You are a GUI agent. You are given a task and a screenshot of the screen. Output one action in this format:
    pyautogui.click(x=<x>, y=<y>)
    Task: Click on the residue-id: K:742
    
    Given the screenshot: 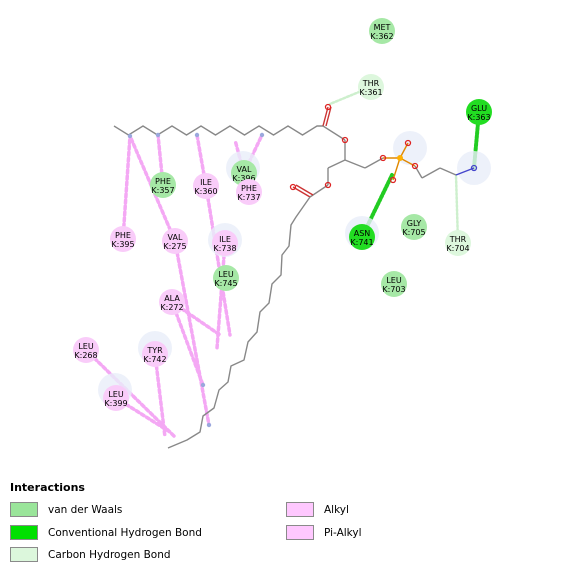 What is the action you would take?
    pyautogui.click(x=154, y=359)
    